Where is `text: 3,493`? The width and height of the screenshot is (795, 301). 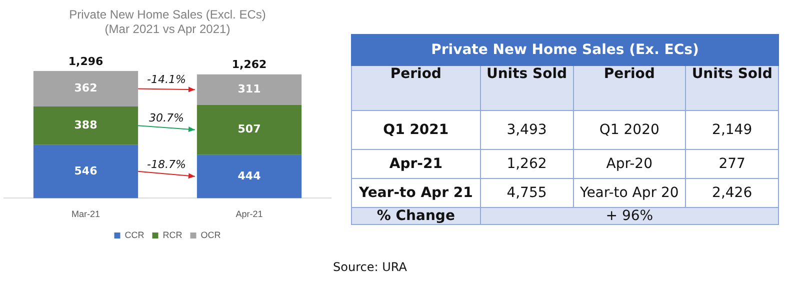 text: 3,493 is located at coordinates (526, 130).